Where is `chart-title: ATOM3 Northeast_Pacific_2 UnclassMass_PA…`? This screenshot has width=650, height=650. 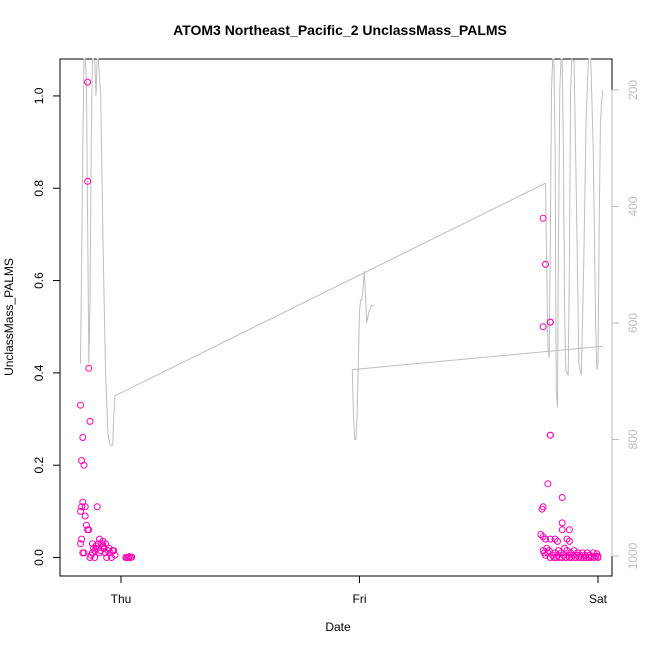
chart-title: ATOM3 Northeast_Pacific_2 UnclassMass_PA… is located at coordinates (340, 30).